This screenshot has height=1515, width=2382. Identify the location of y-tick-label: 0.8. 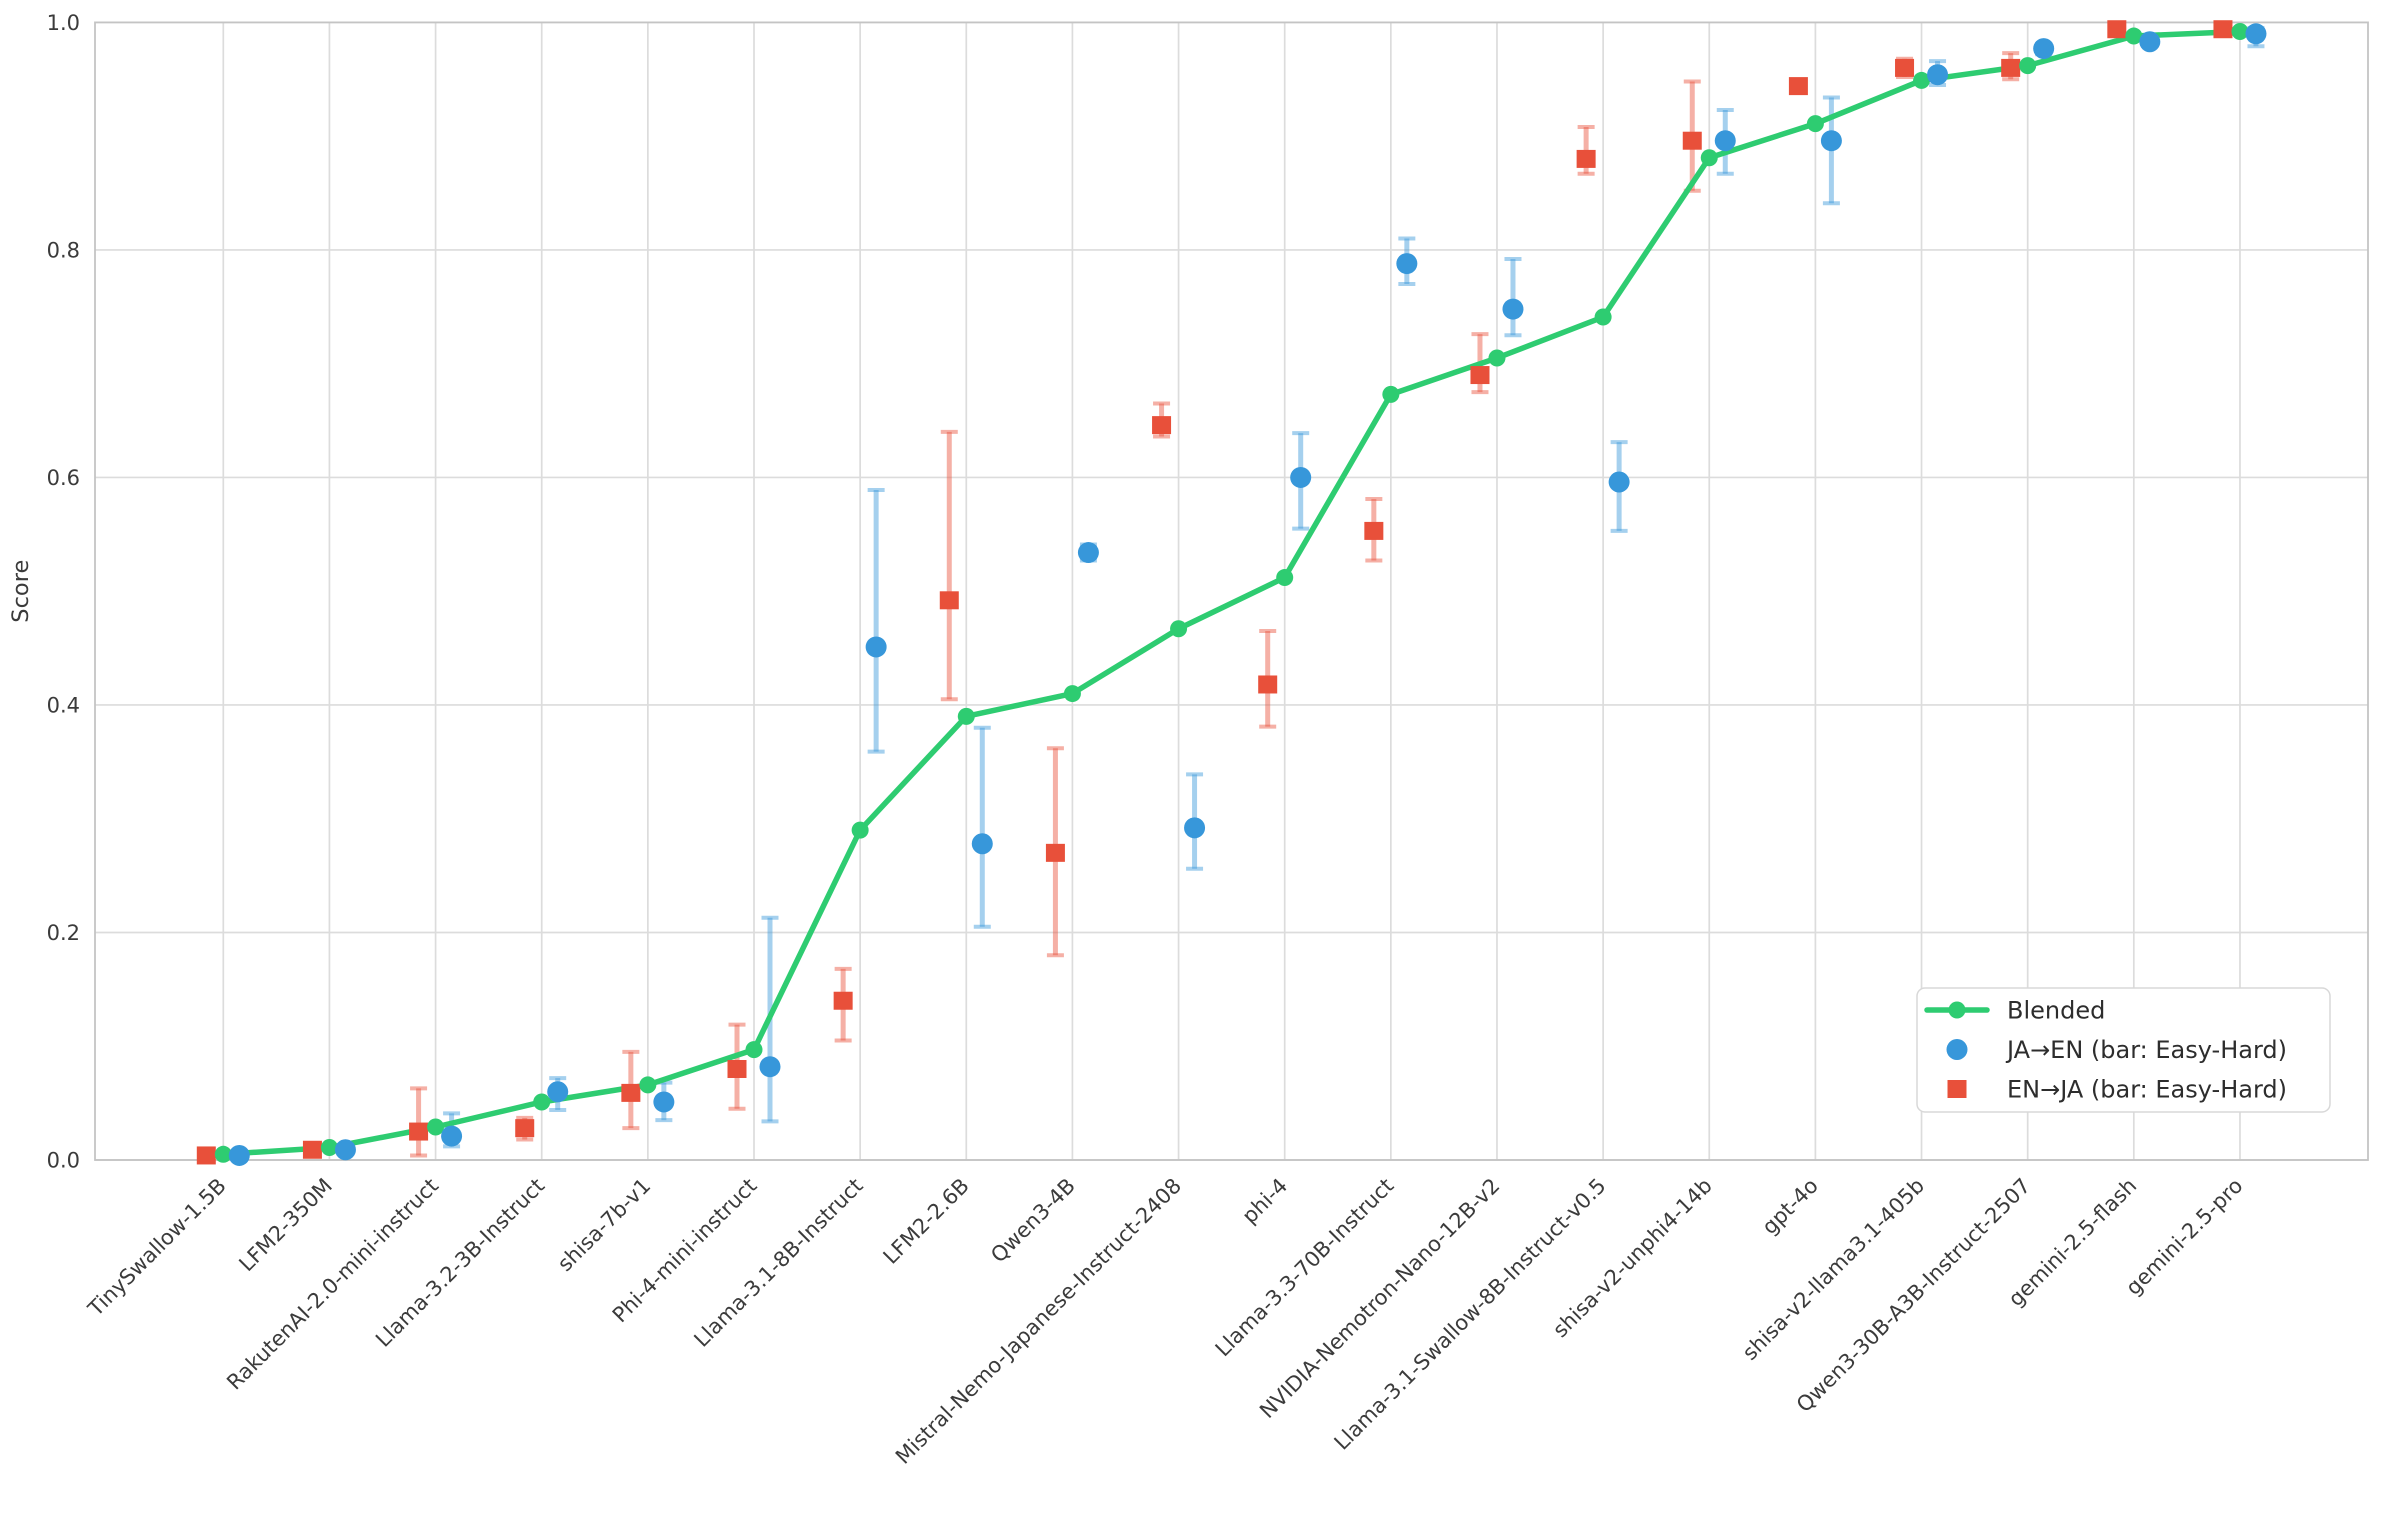
(63, 250).